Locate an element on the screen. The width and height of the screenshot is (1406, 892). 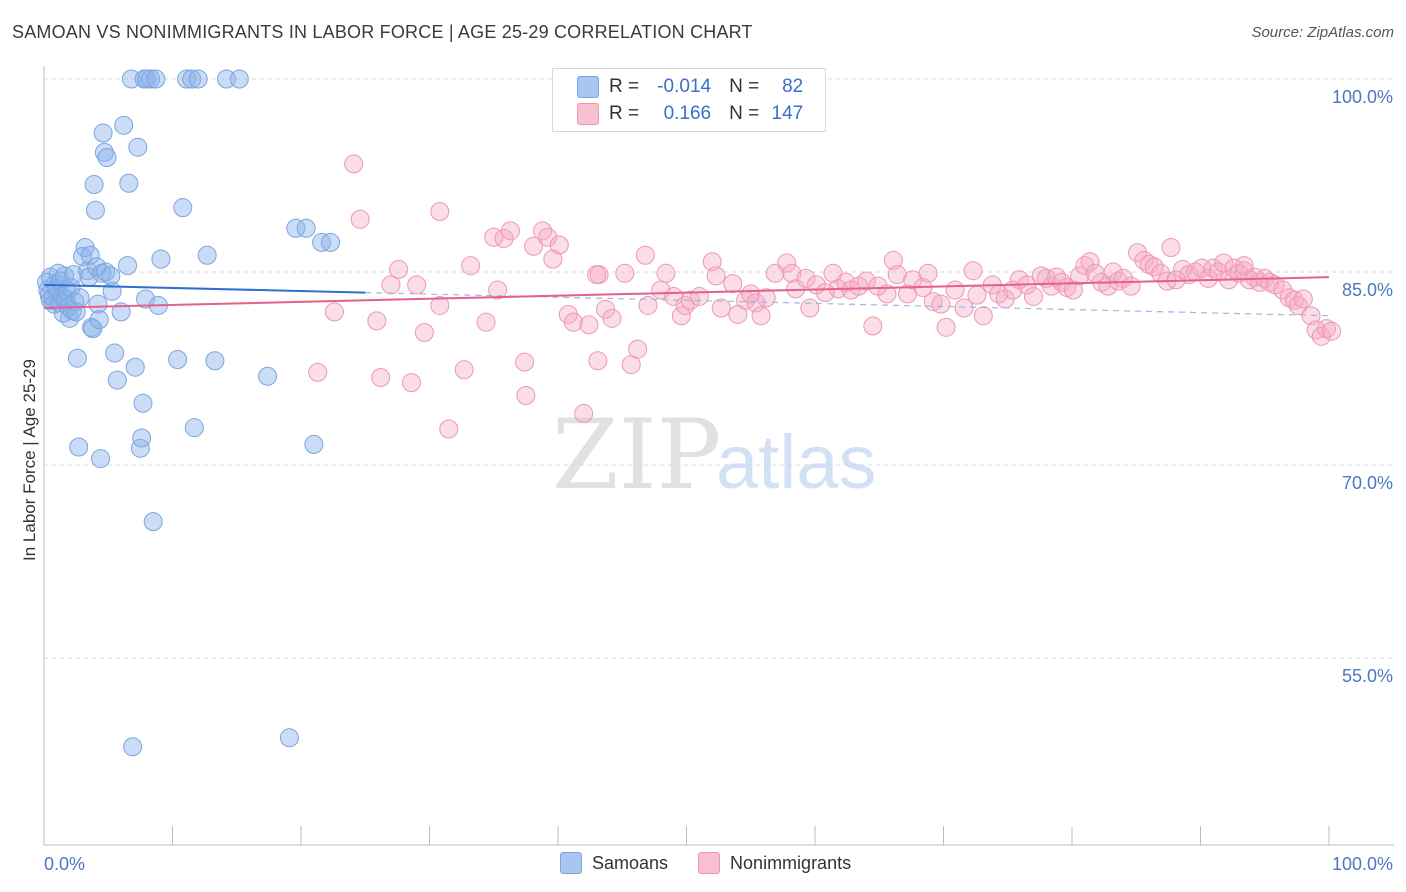
watermark-zip: ZIP is located at coordinates (636, 455).